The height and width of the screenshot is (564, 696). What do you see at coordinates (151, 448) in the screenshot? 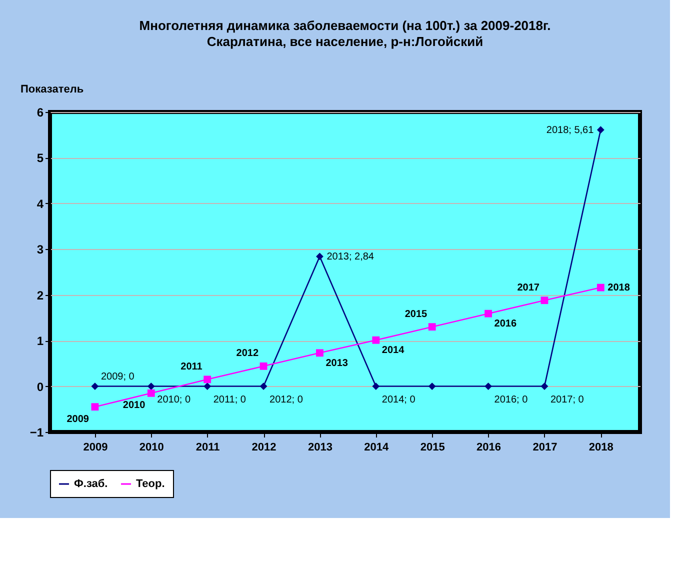
I see `x-tick-label: 2010` at bounding box center [151, 448].